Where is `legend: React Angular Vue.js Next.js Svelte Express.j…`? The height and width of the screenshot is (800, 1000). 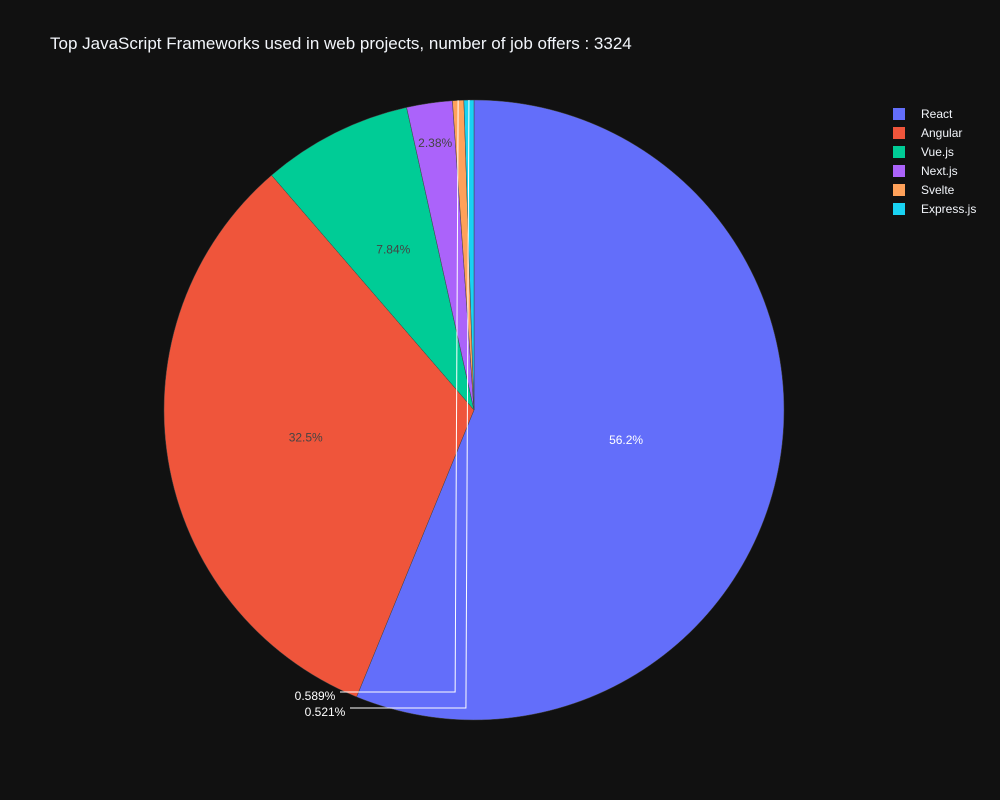
legend: React Angular Vue.js Next.js Svelte Express.j… is located at coordinates (934, 161).